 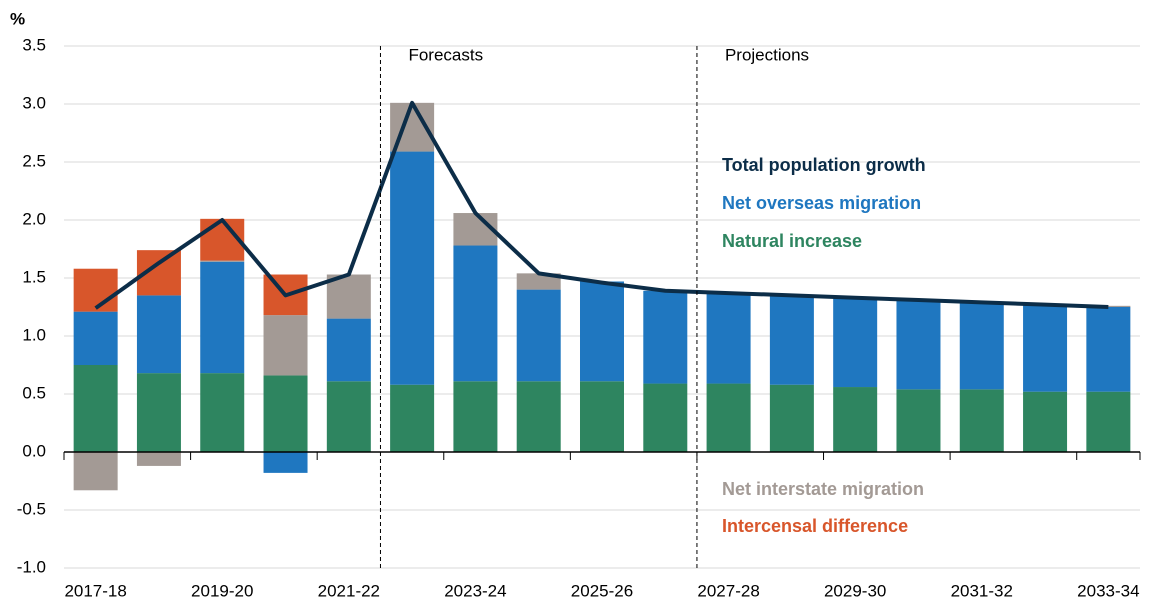 I want to click on x-tick-label: 2025-26, so click(x=602, y=590).